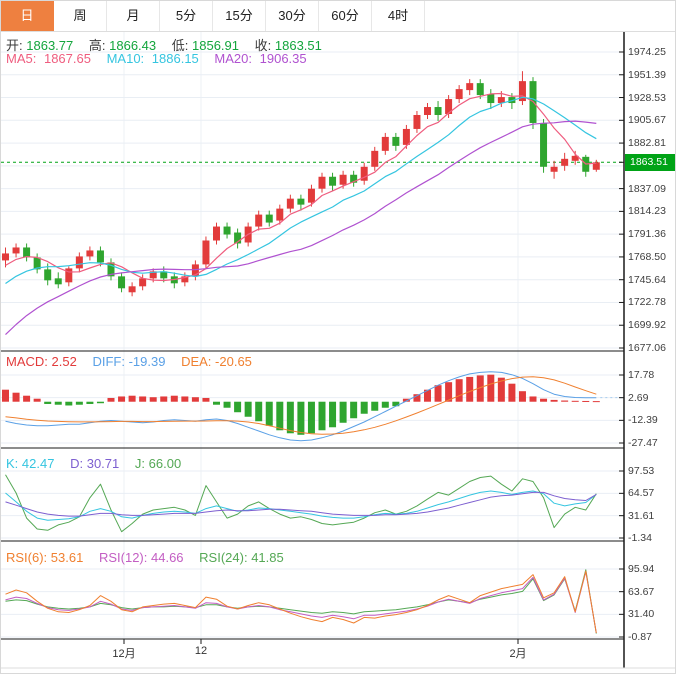  I want to click on rsi-axis-label: 31.40, so click(641, 614).